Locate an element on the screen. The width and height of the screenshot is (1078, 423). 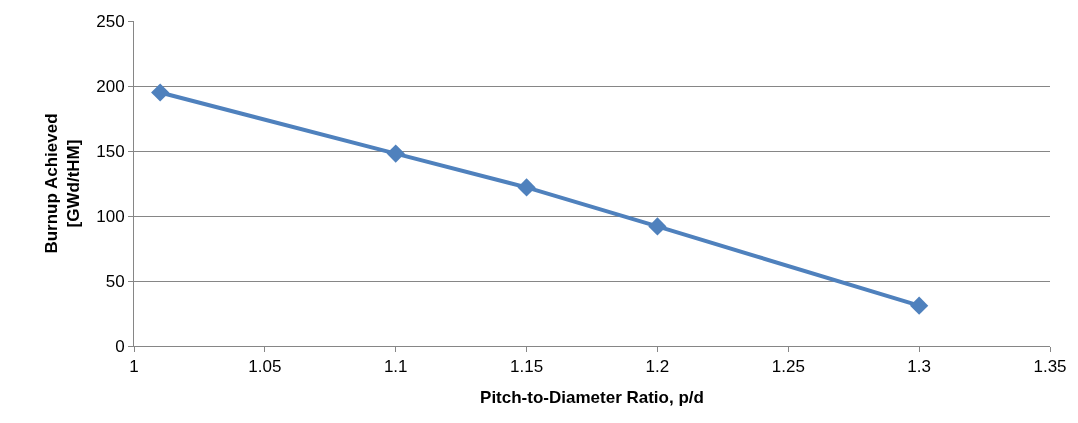
x-tick-label: 1.25 is located at coordinates (788, 367).